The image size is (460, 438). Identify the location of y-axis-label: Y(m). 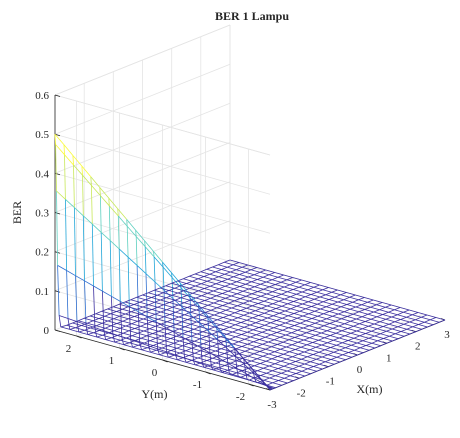
(155, 394).